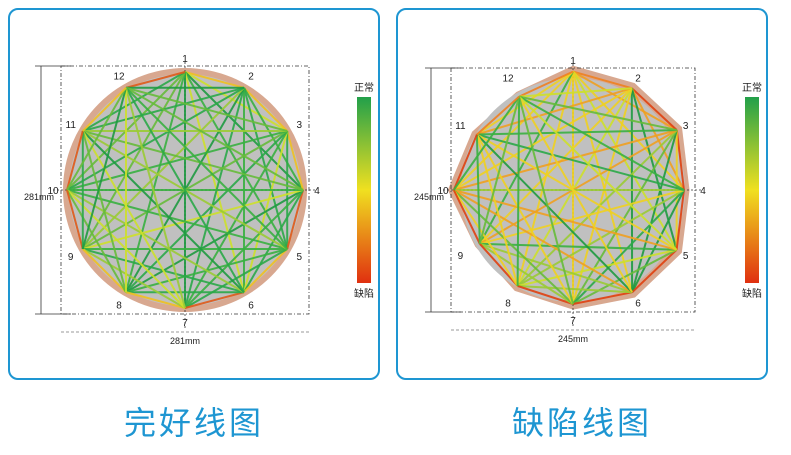  Describe the element at coordinates (251, 305) in the screenshot. I see `node-label-6: 6` at that location.